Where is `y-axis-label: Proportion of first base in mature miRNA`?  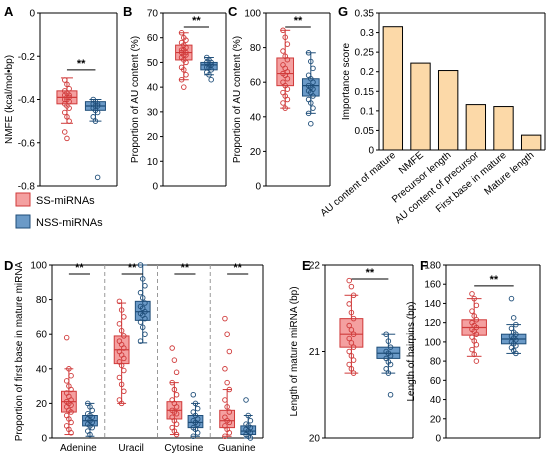
y-axis-label: Proportion of first base in mature miRNA is located at coordinates (19, 351).